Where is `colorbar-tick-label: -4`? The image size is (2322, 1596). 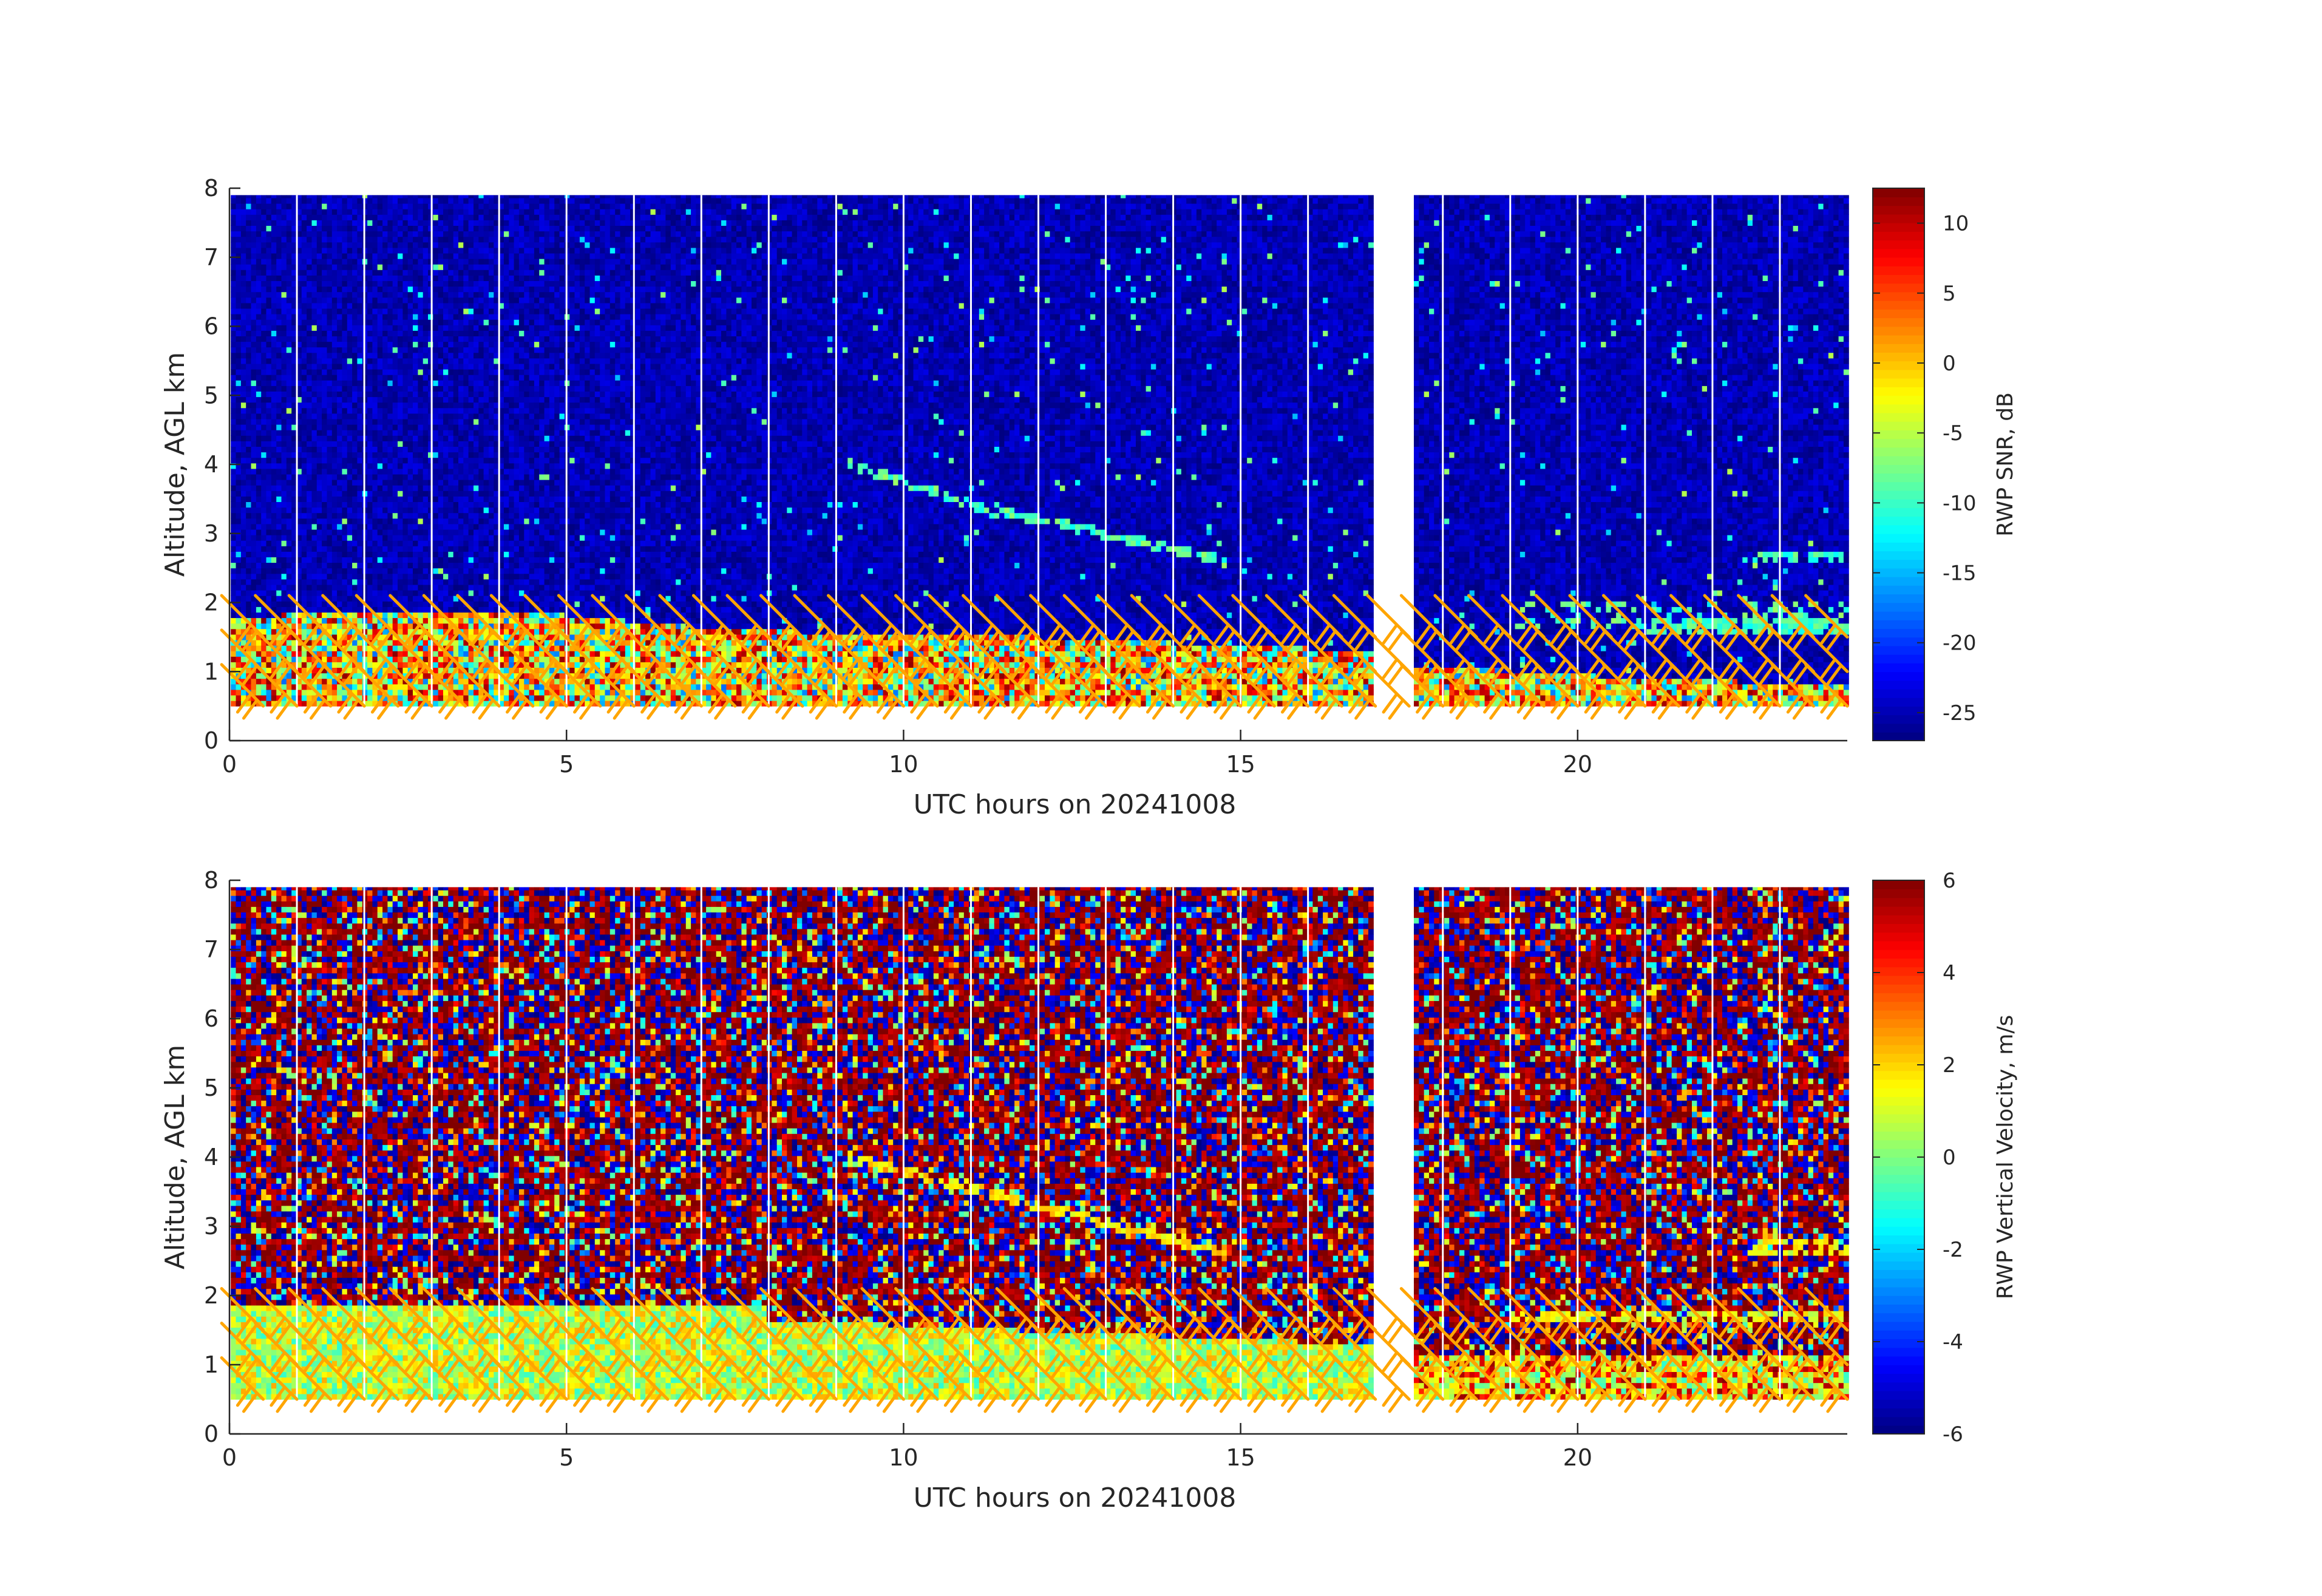
colorbar-tick-label: -4 is located at coordinates (1953, 1342).